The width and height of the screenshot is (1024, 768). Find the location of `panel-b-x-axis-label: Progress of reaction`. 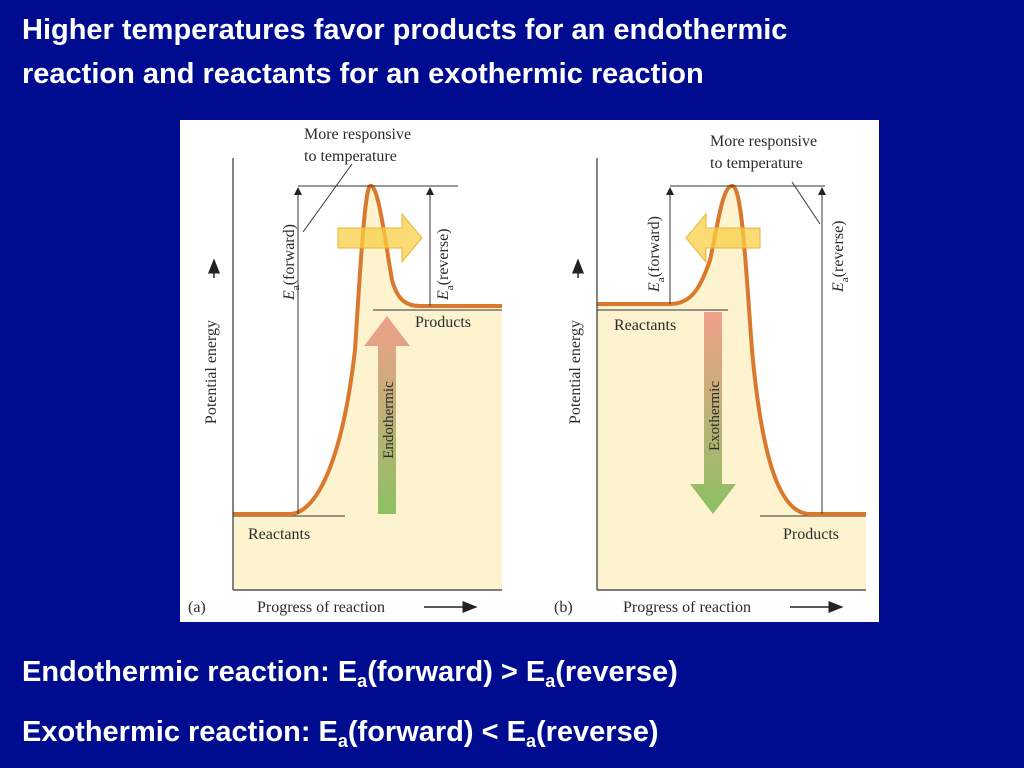

panel-b-x-axis-label: Progress of reaction is located at coordinates (687, 607).